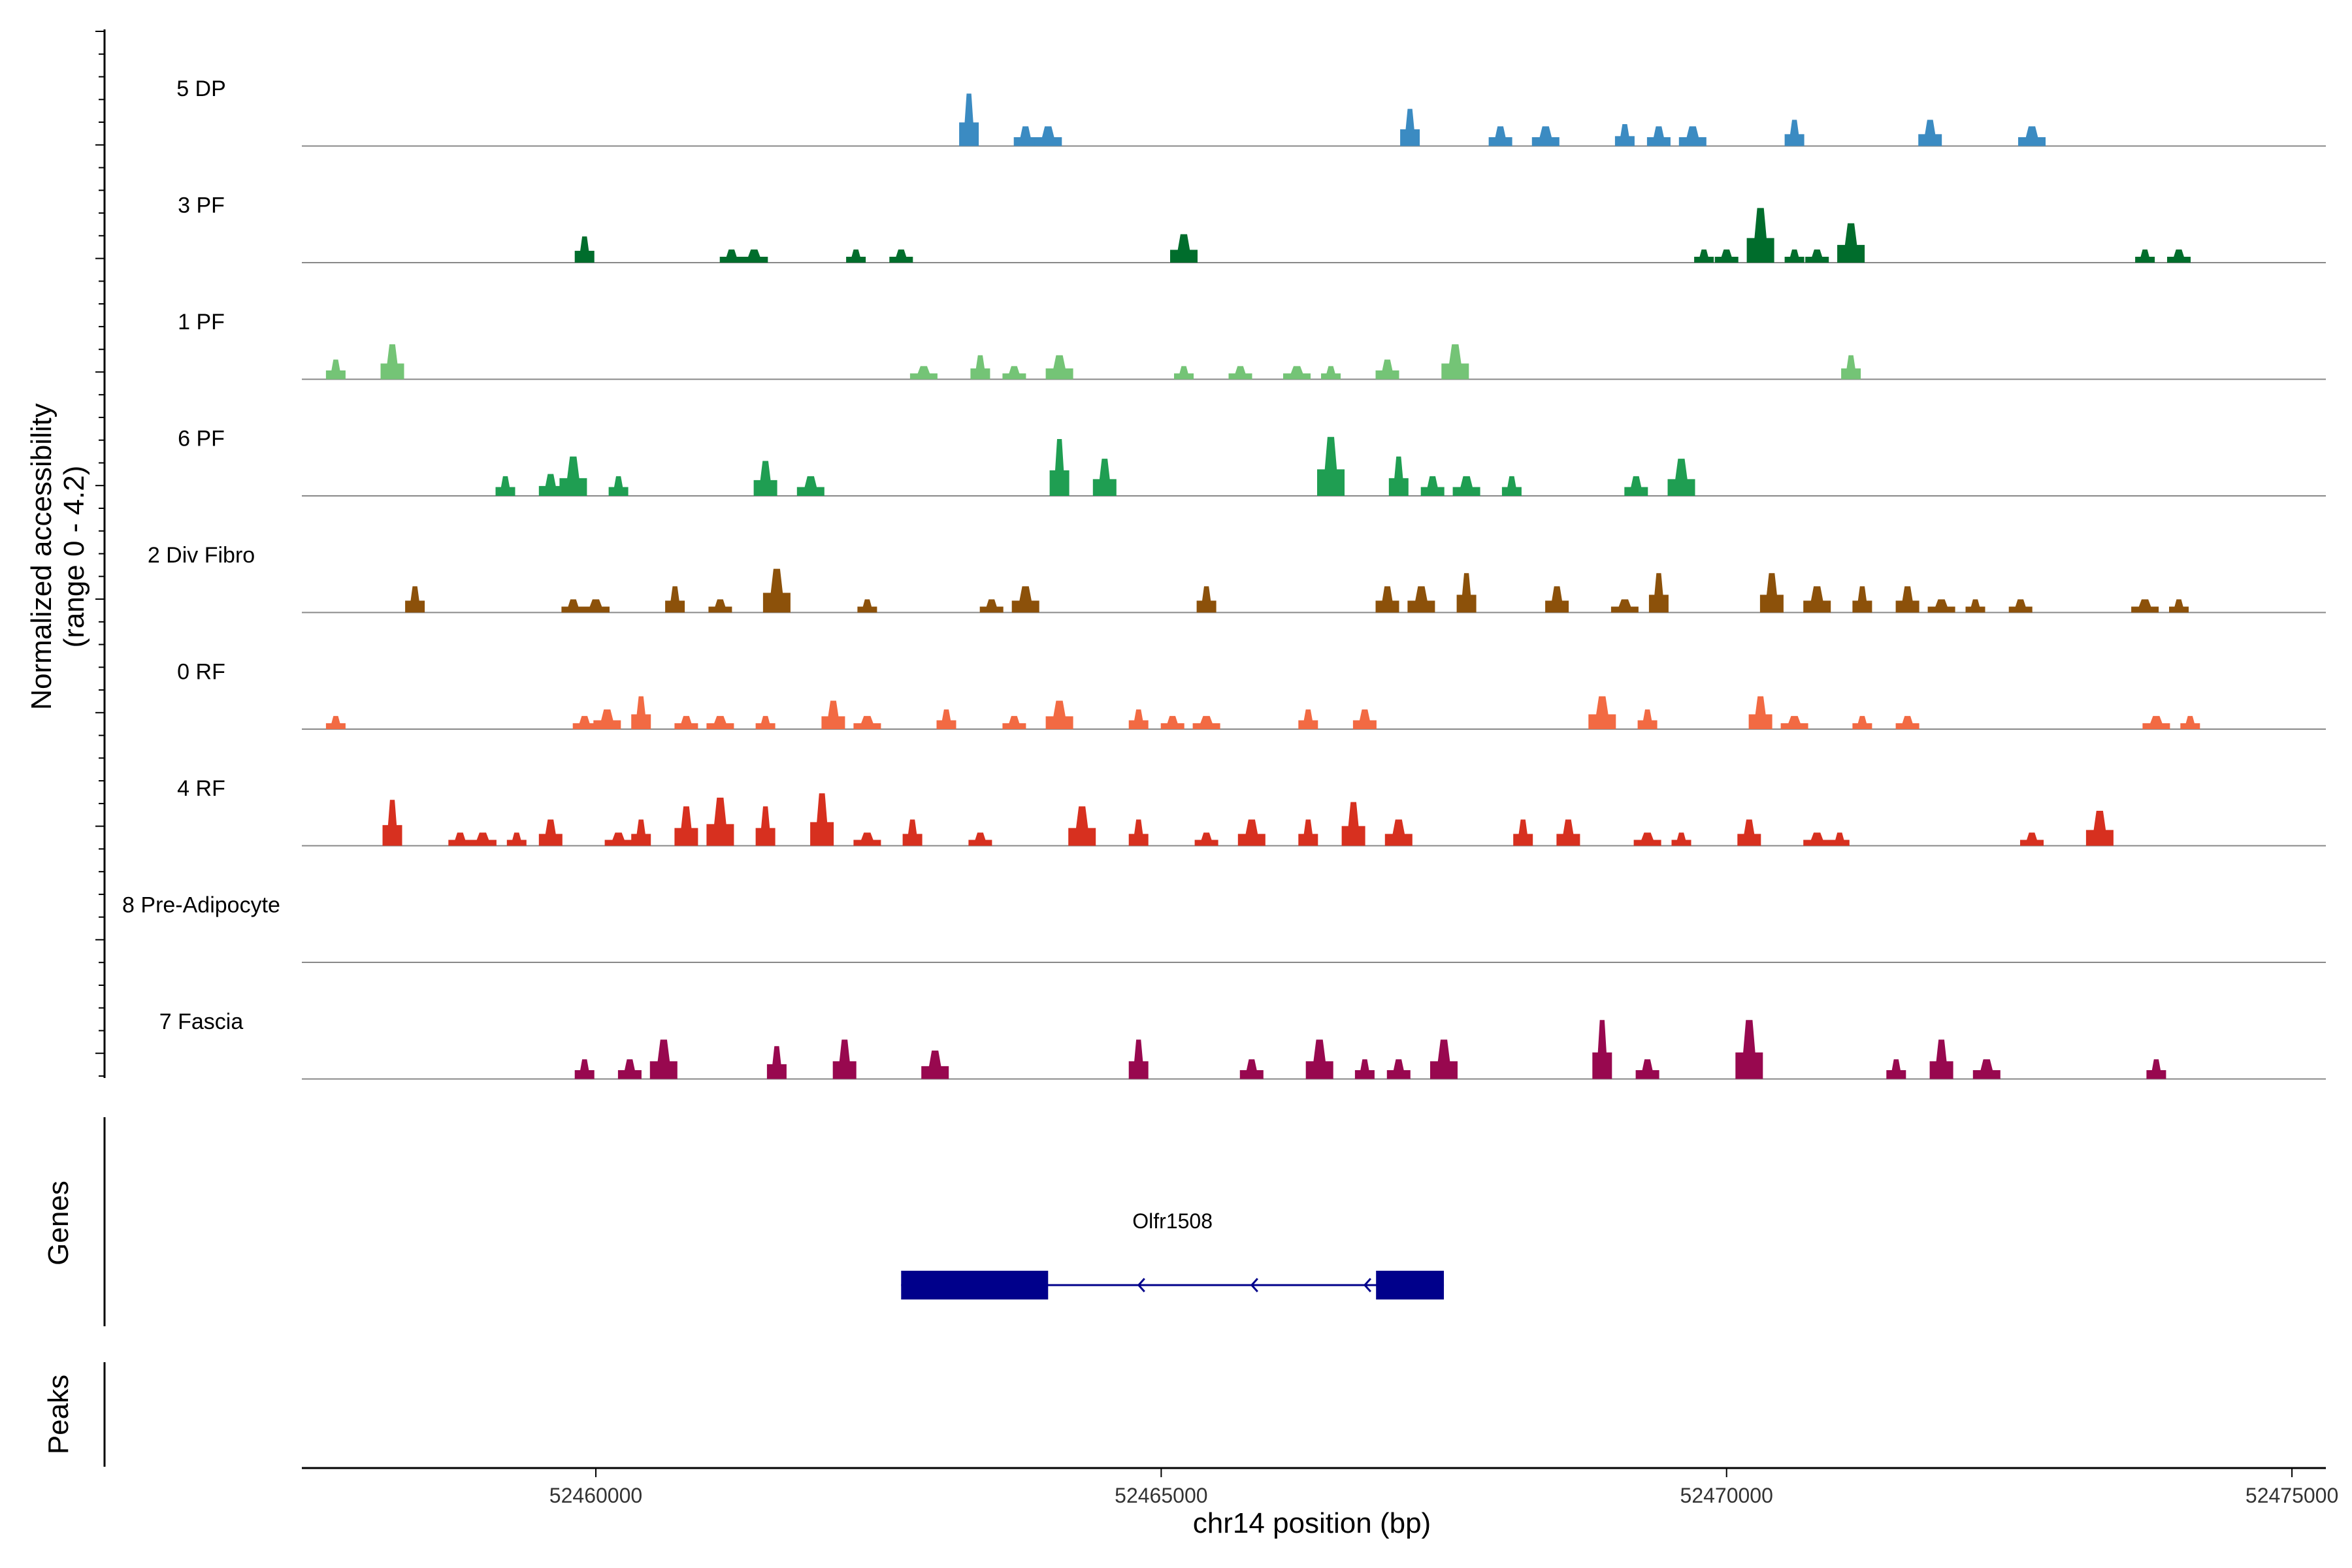 This screenshot has height=1568, width=2352. What do you see at coordinates (1224, 928) in the screenshot?
I see `track-7: 8 Pre-Adipocyte` at bounding box center [1224, 928].